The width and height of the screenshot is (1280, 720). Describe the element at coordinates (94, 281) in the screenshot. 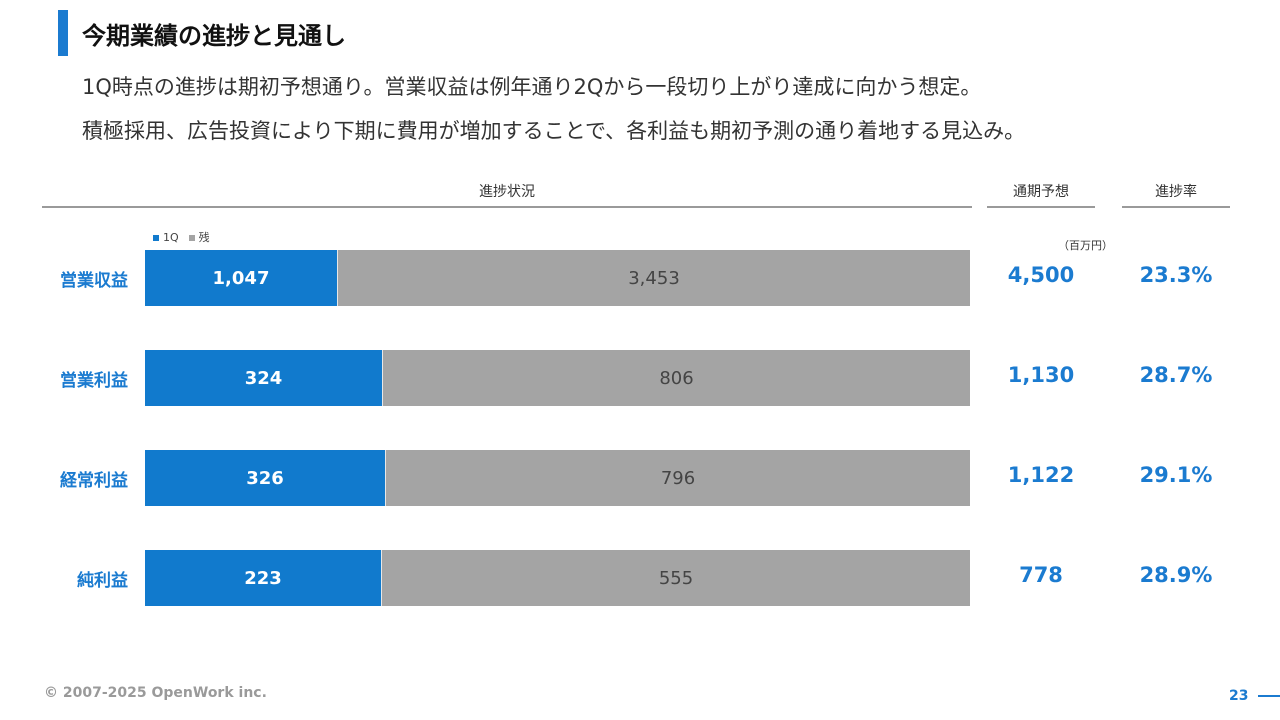

I see `row-label-operating-revenue: 営業収益` at that location.